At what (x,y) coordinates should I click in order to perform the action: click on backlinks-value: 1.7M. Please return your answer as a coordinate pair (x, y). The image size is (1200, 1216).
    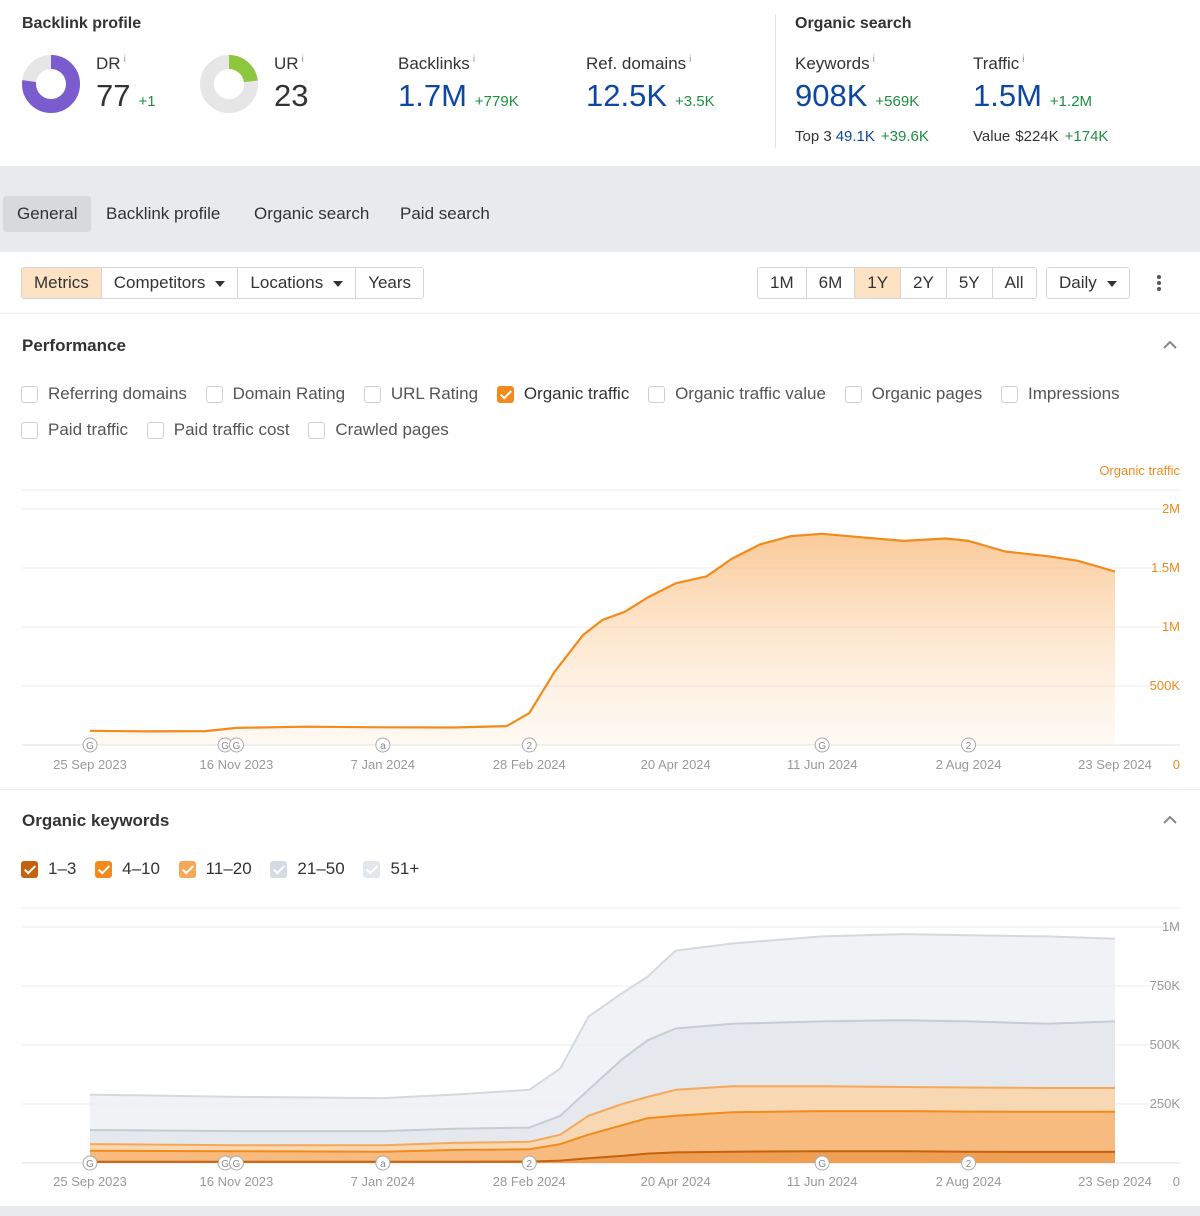
    Looking at the image, I should click on (432, 95).